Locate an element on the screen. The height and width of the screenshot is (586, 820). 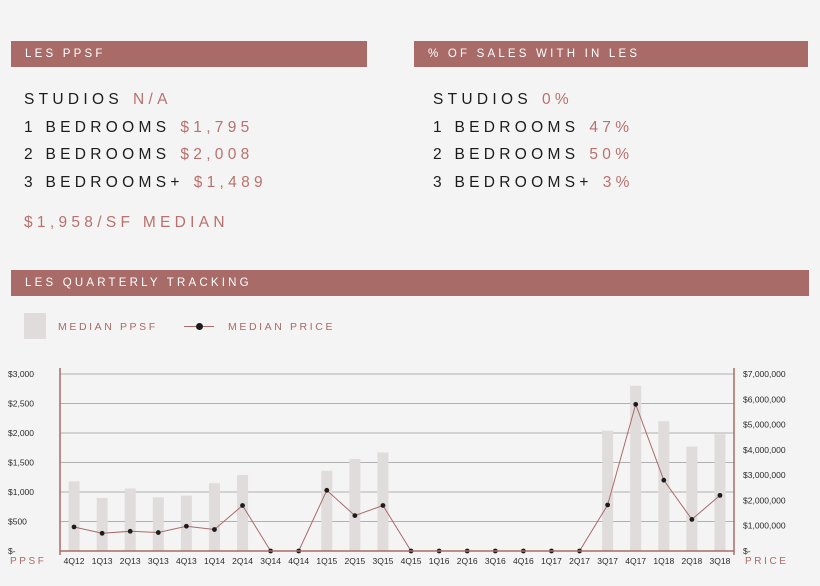
y-left-tick-label: $2,000 is located at coordinates (21, 433).